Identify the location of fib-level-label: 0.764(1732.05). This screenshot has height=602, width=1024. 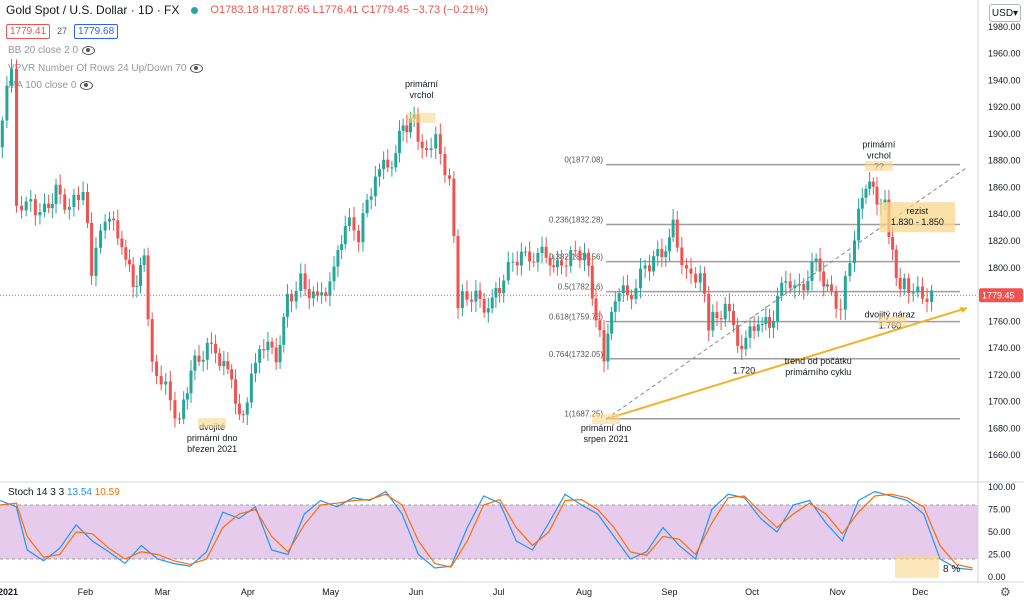
(576, 354).